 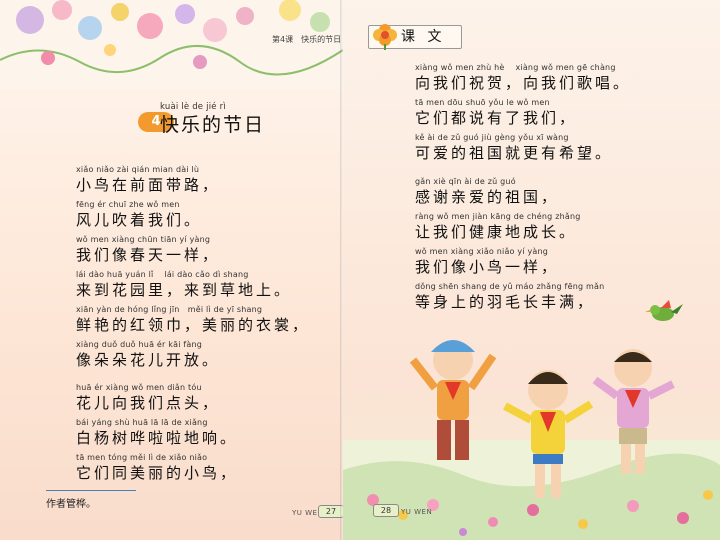 What do you see at coordinates (385, 37) in the screenshot?
I see `flower-icon` at bounding box center [385, 37].